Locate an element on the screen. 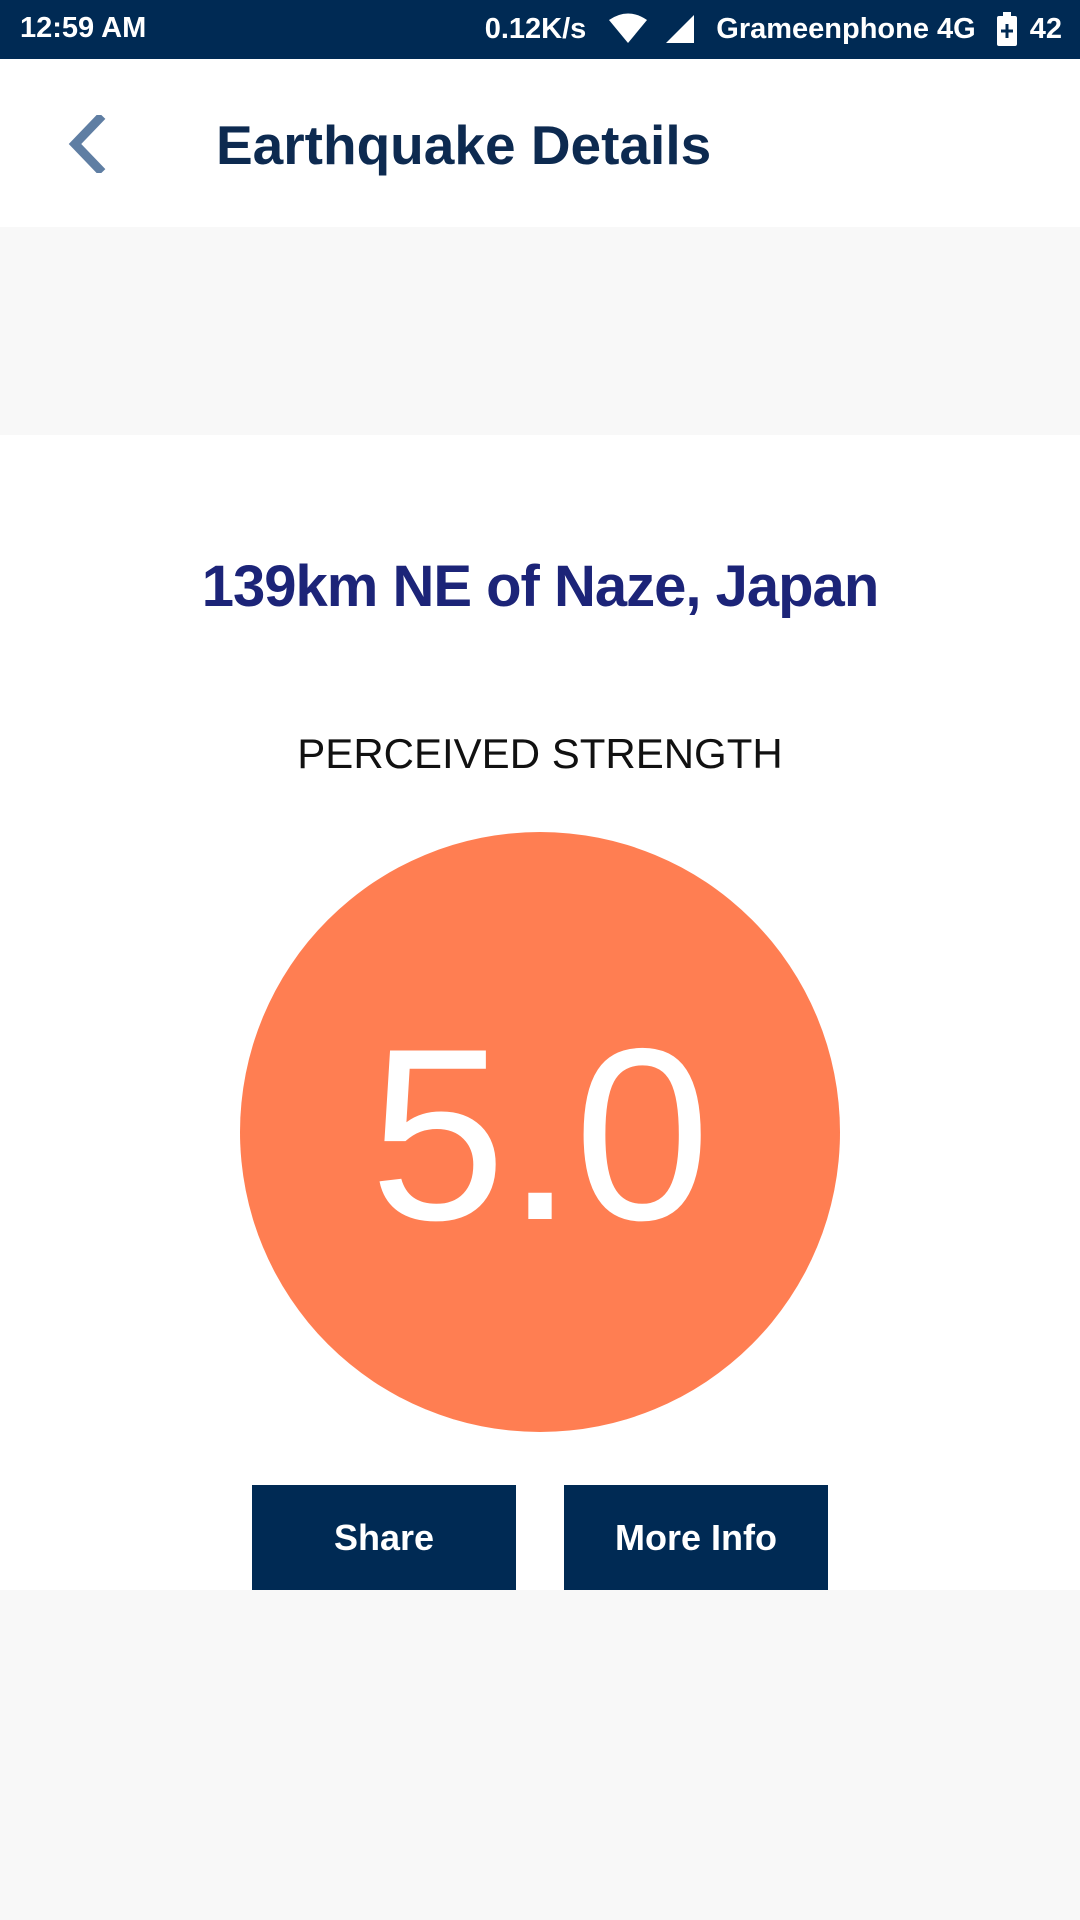 Image resolution: width=1080 pixels, height=1920 pixels. app-bar: Earthquake Details is located at coordinates (540, 143).